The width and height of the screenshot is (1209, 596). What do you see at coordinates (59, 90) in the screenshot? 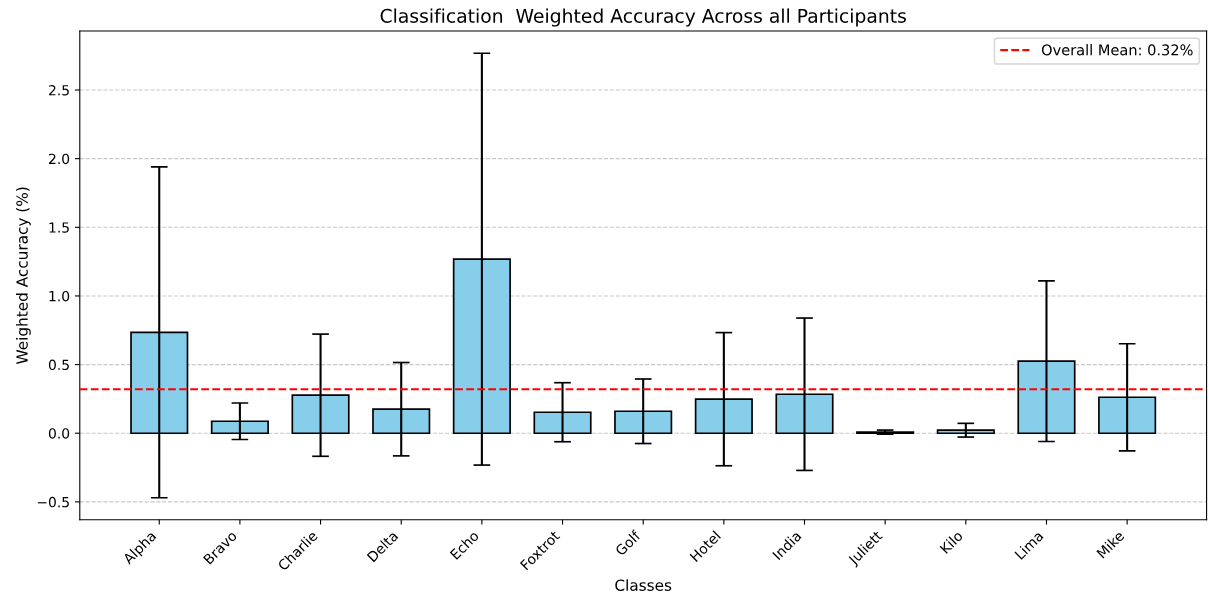
I see `y-tick-label: 2.5` at bounding box center [59, 90].